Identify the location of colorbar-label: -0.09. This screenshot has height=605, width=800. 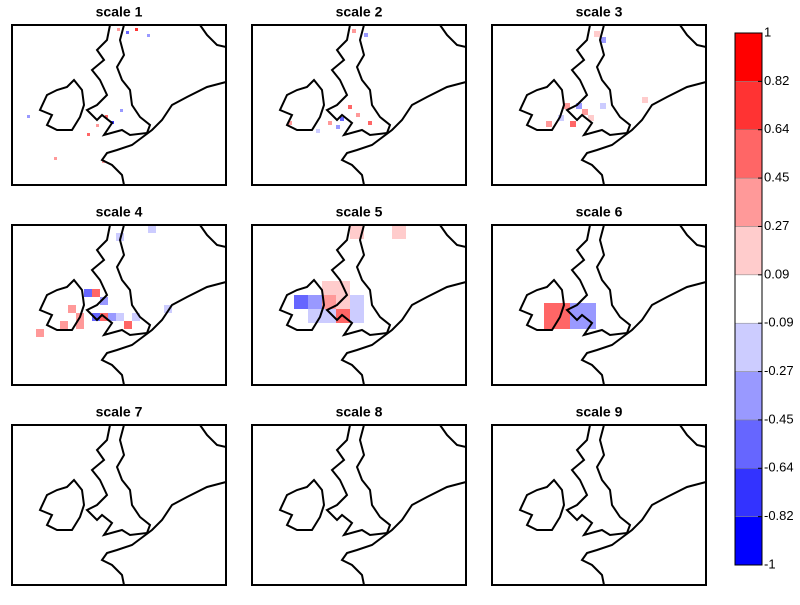
(779, 322).